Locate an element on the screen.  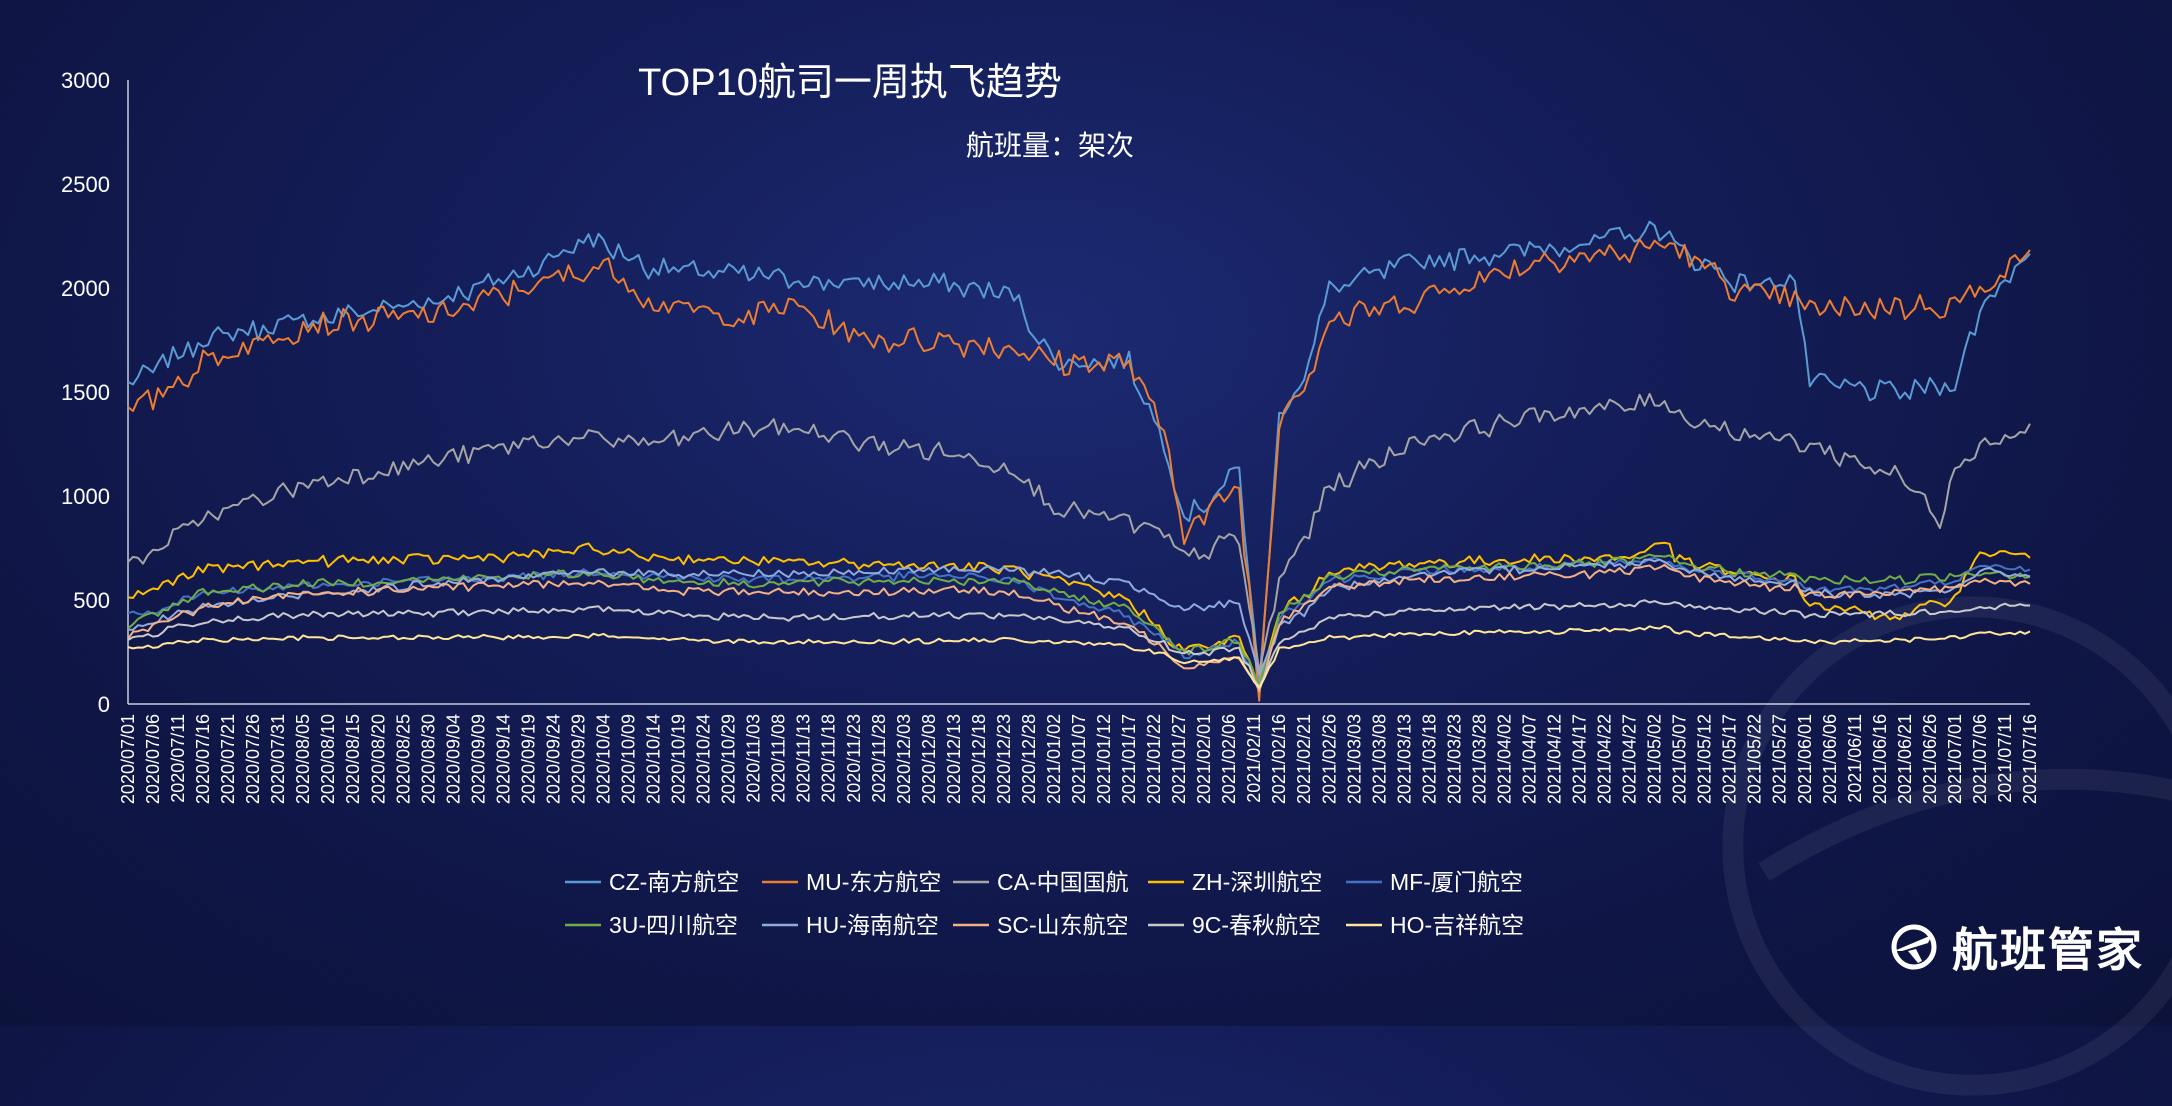
x-tick-label: 2020/11/13 is located at coordinates (804, 758).